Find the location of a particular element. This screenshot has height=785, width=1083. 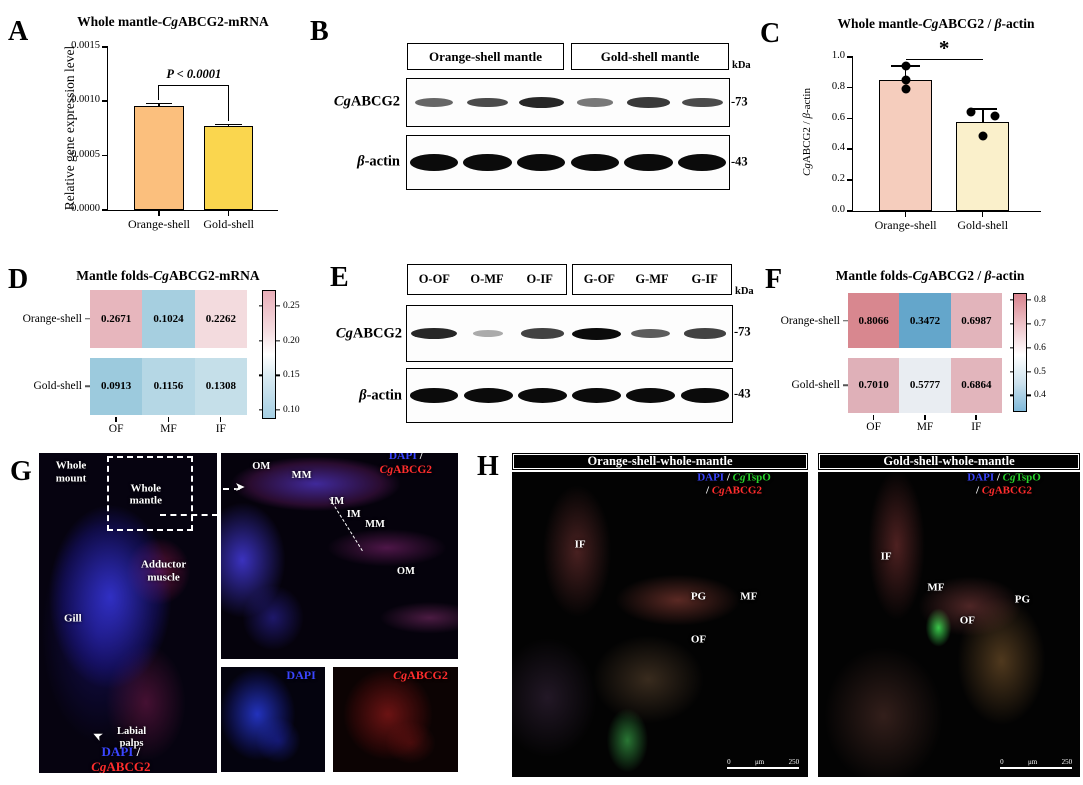

panel-letter-f: F is located at coordinates (774, 279).